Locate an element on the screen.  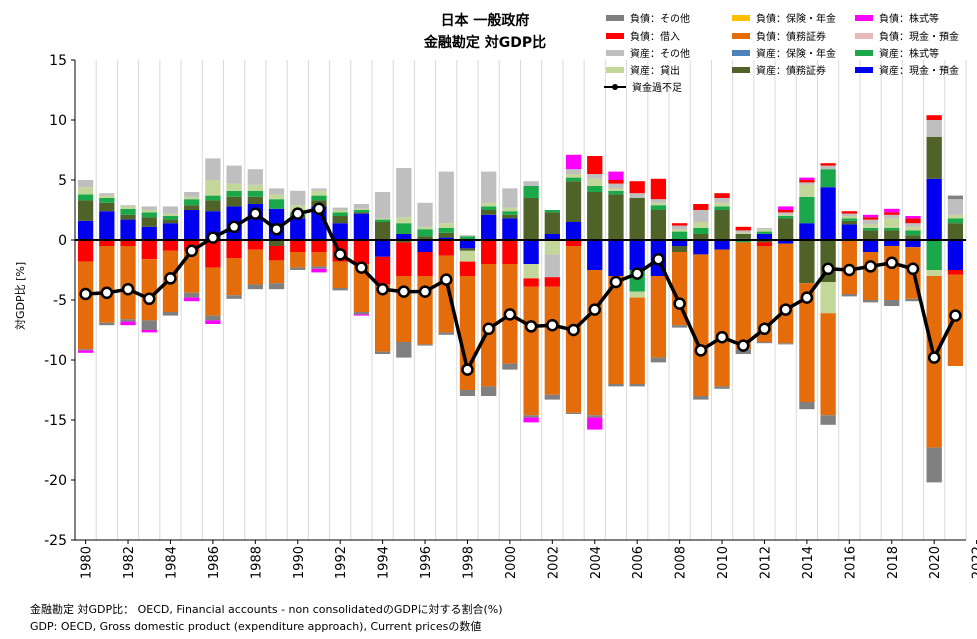
legend-item: 資産：債務証券 is located at coordinates (779, 69).